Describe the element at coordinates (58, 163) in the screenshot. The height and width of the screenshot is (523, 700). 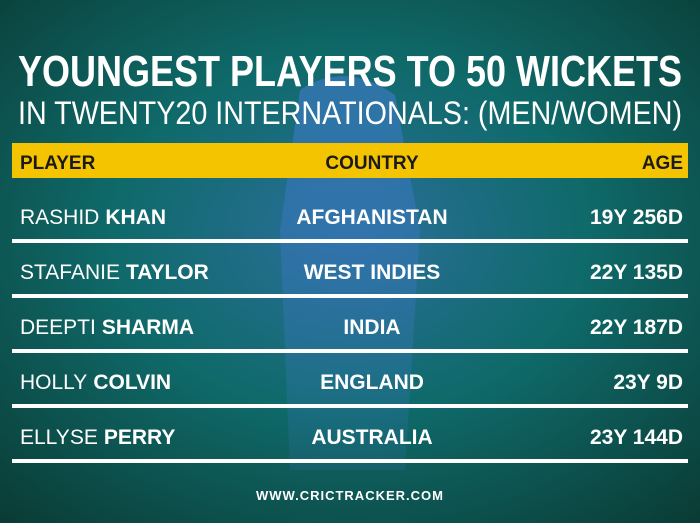
I see `column-header: PLAYER` at that location.